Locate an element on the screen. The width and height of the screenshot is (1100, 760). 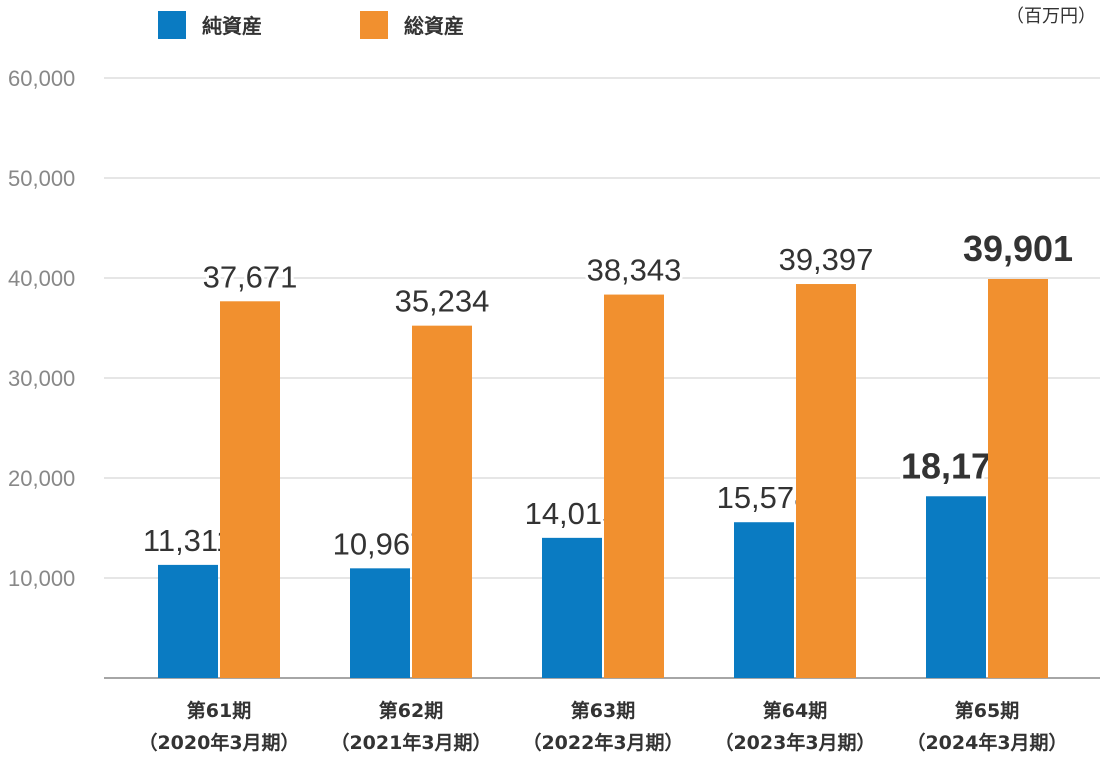
x-tick-label: 第63期 is located at coordinates (603, 710).